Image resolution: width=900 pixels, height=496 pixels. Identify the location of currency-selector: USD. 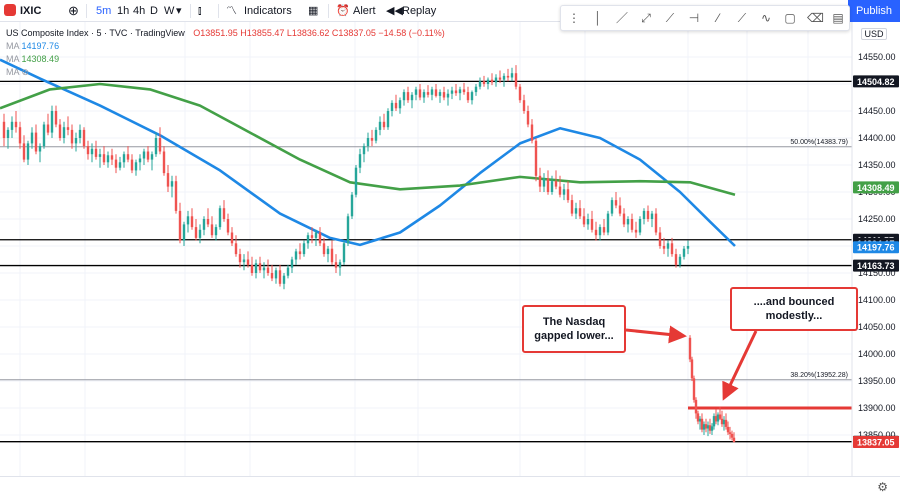
(874, 34).